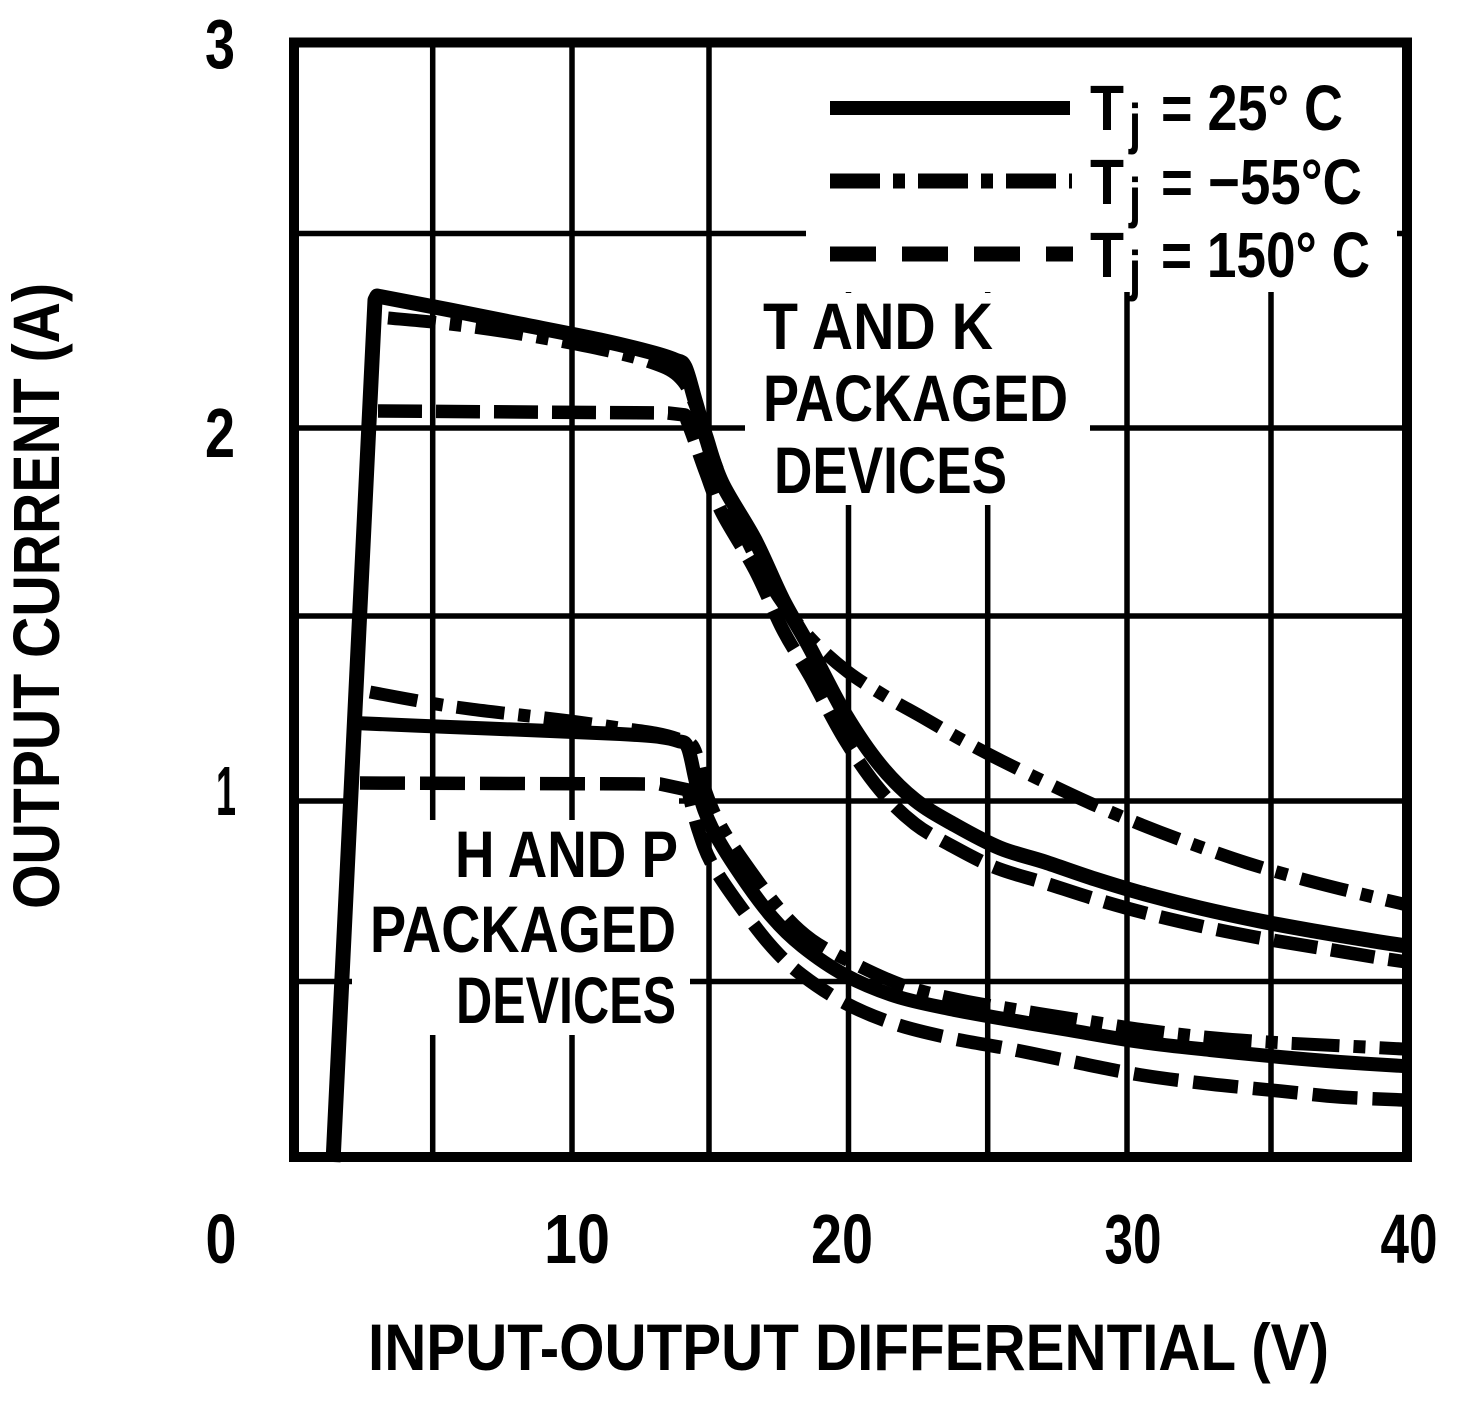 The width and height of the screenshot is (1465, 1406). What do you see at coordinates (220, 44) in the screenshot?
I see `svg-text: 3` at bounding box center [220, 44].